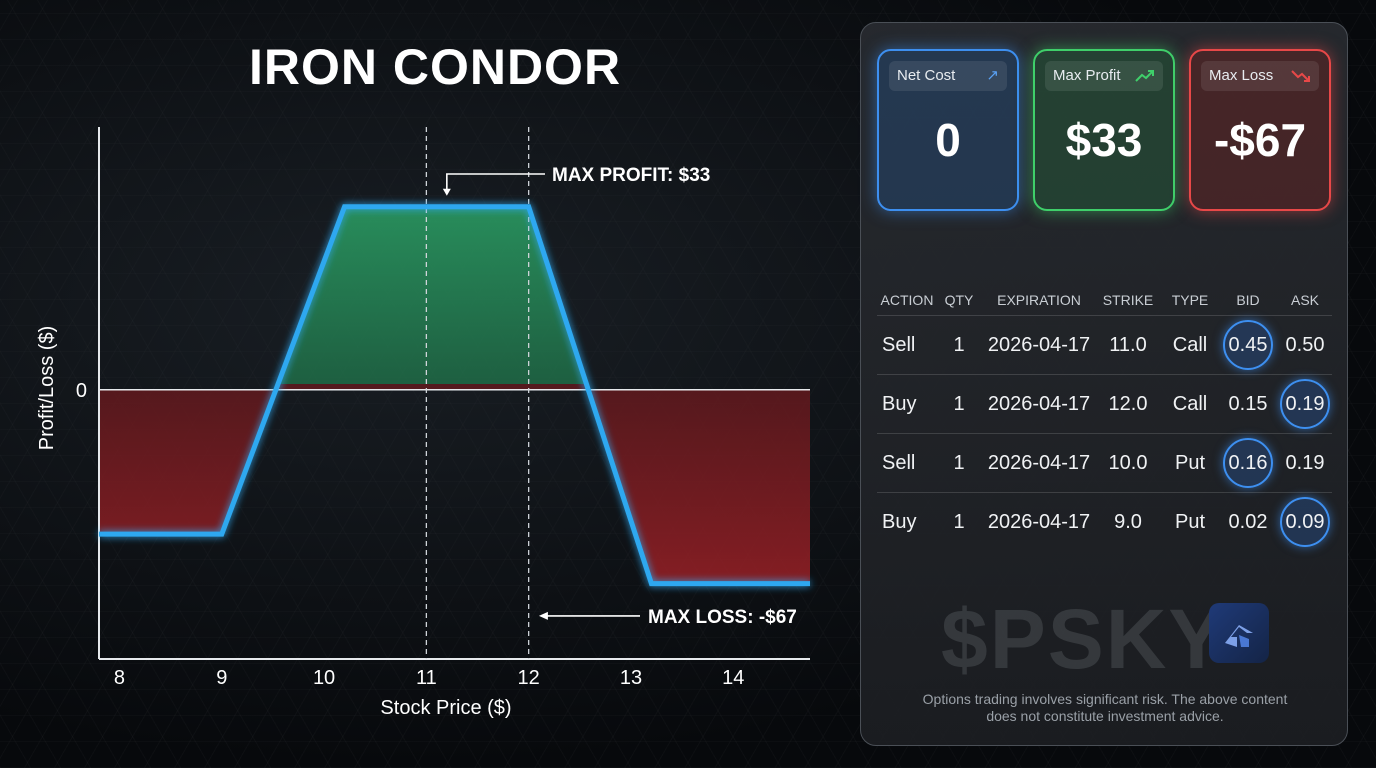  I want to click on net-cost-label: Net Cost ↗, so click(948, 76).